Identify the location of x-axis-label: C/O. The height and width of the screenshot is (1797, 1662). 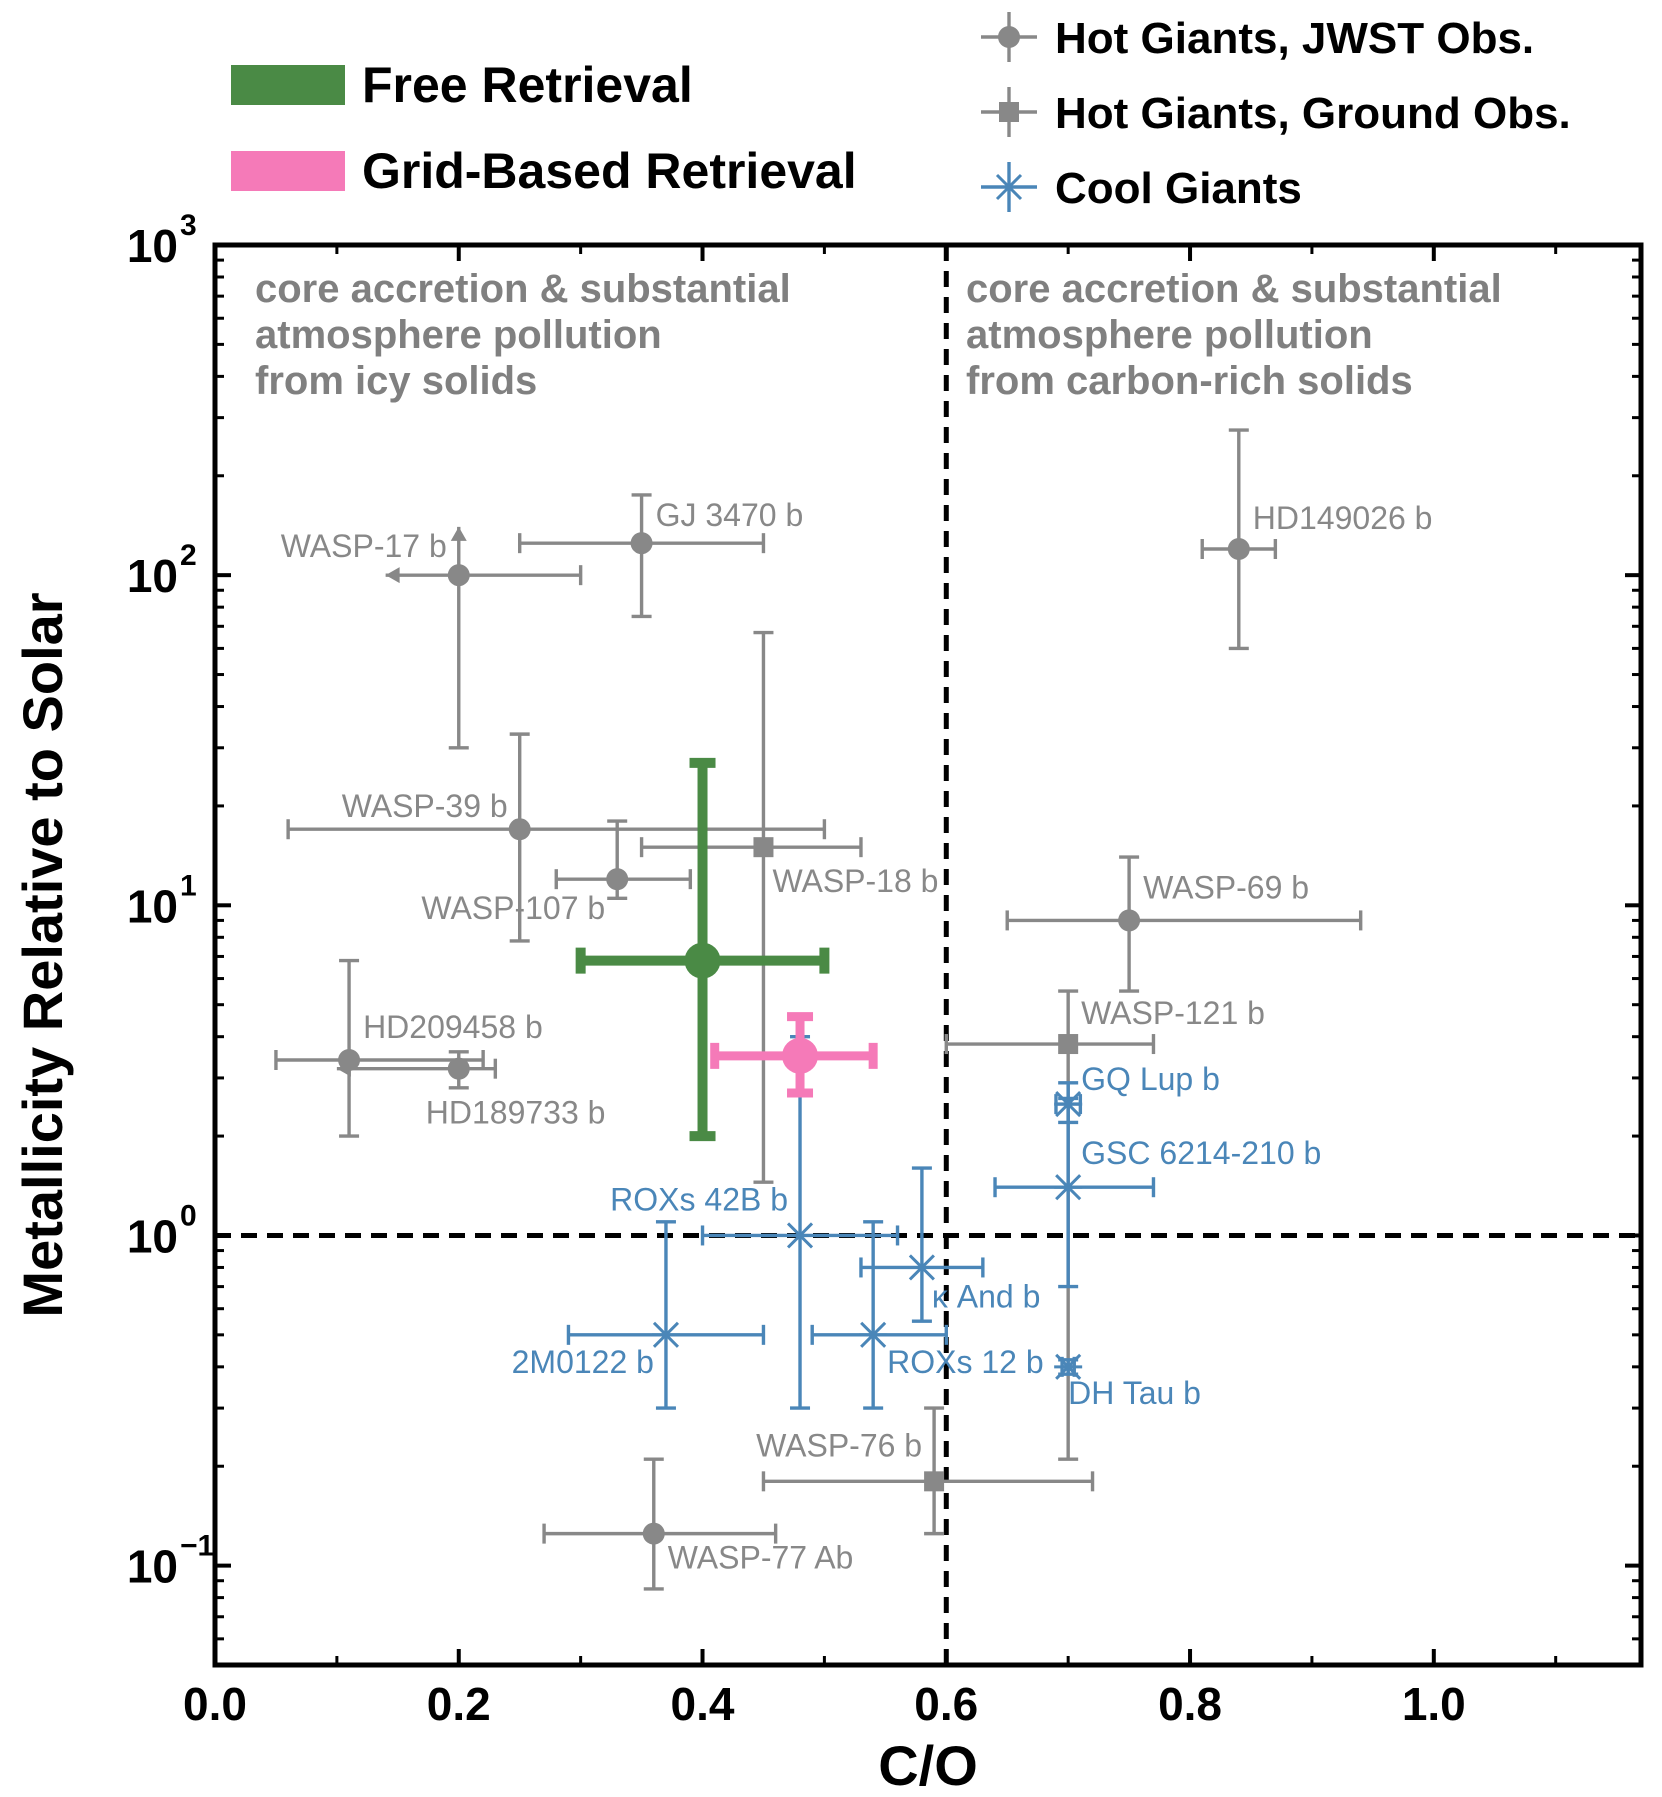
(928, 1765).